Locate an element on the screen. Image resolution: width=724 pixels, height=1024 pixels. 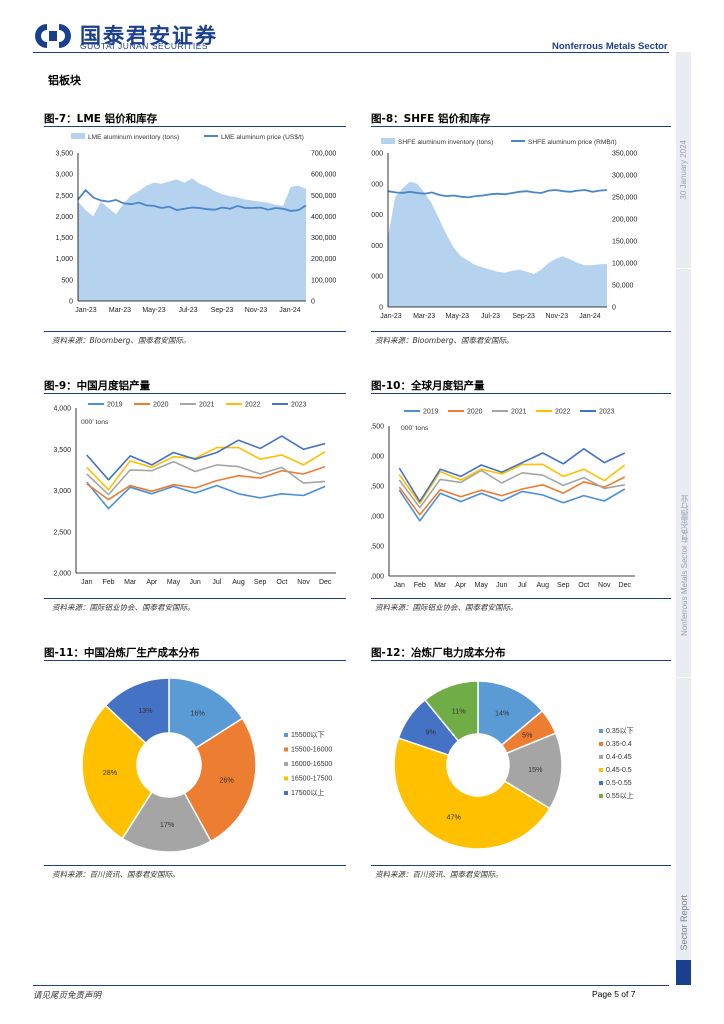
fig7-source-rule is located at coordinates (195, 331).